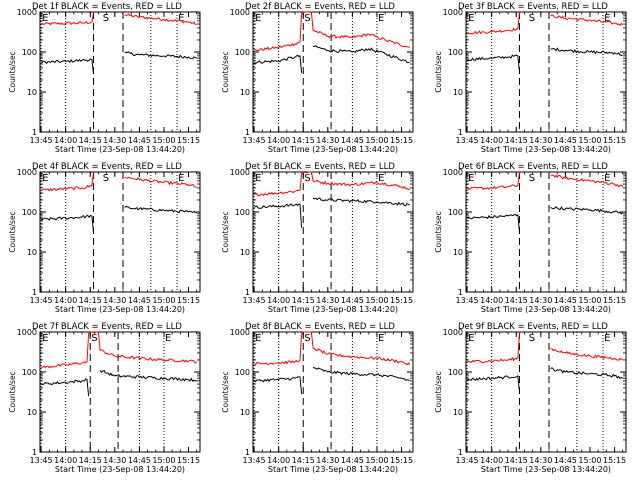  Describe the element at coordinates (533, 327) in the screenshot. I see `panel-title: Det 9f BLACK = Events, RED = LLD` at that location.